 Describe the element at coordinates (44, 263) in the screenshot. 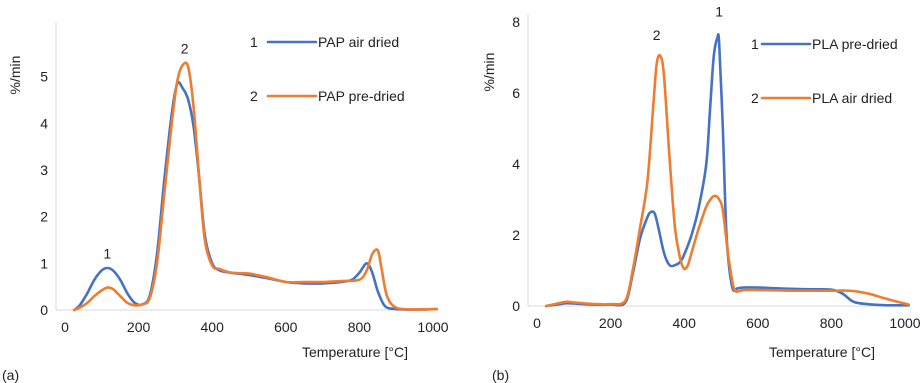

I see `y-tick-label: 1` at that location.